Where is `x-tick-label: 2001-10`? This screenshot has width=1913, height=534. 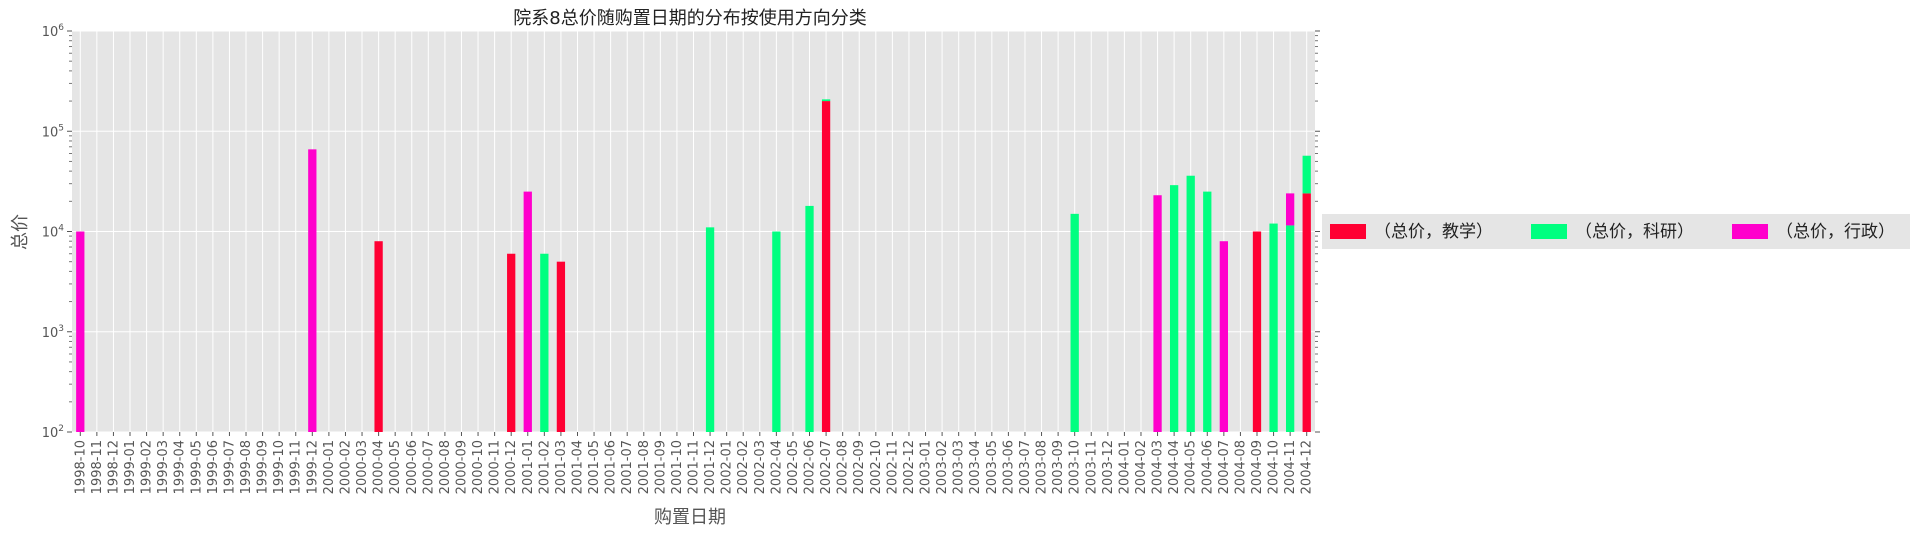
x-tick-label: 2001-10 is located at coordinates (677, 467).